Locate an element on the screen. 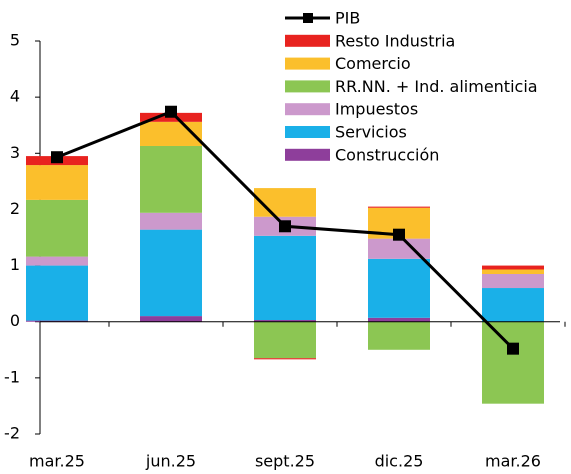 The height and width of the screenshot is (474, 571). x-tick-label: sept.25 is located at coordinates (285, 461).